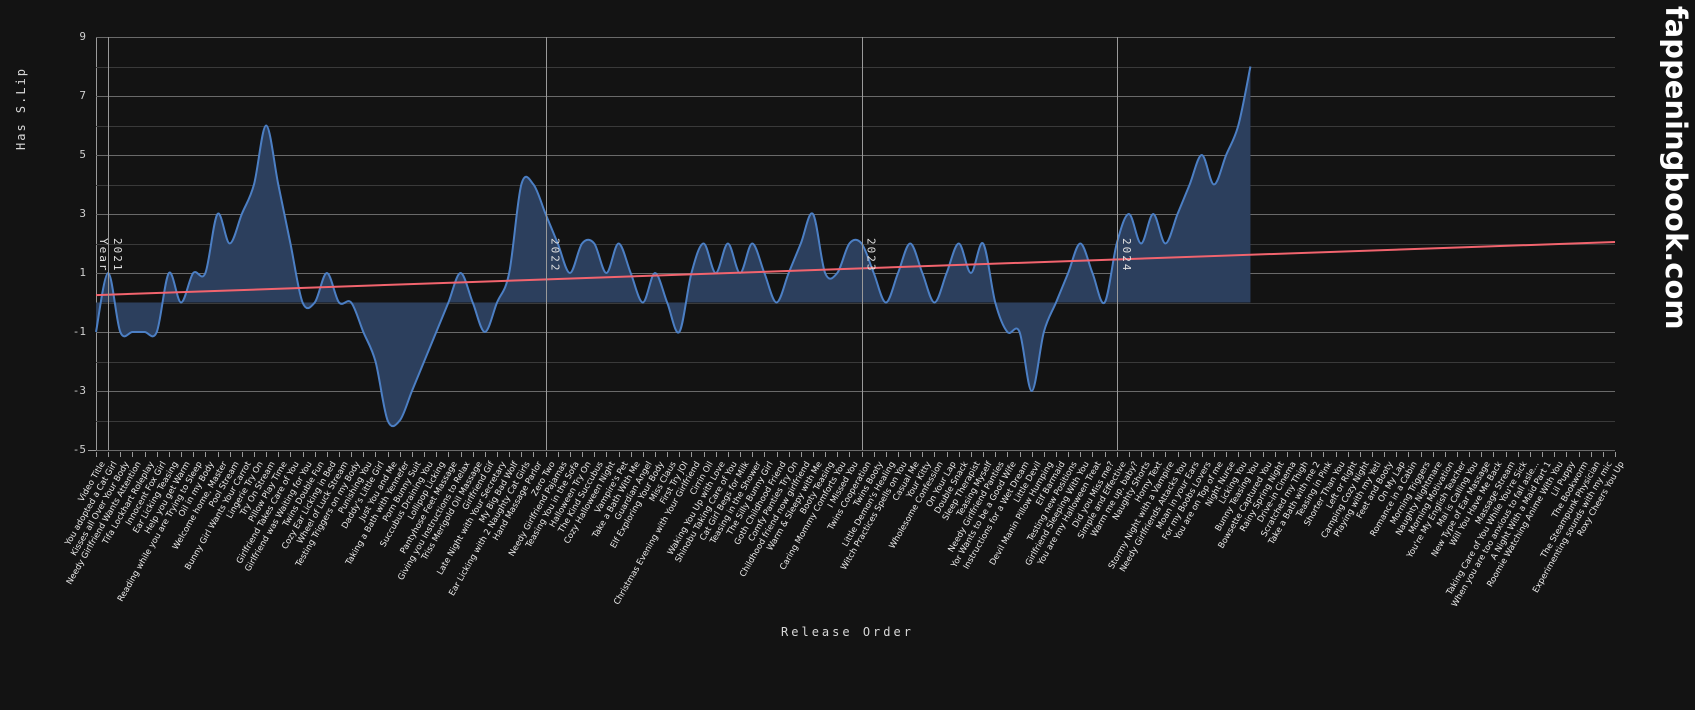 The width and height of the screenshot is (1695, 710). What do you see at coordinates (82, 213) in the screenshot?
I see `y-tick-label: 3` at bounding box center [82, 213].